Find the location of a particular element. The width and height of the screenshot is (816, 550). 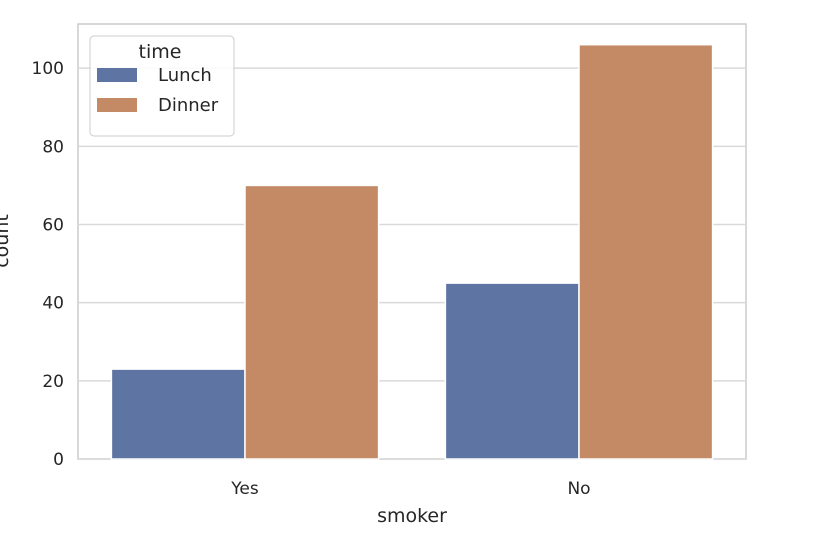

bar-dinner-yes is located at coordinates (312, 322).